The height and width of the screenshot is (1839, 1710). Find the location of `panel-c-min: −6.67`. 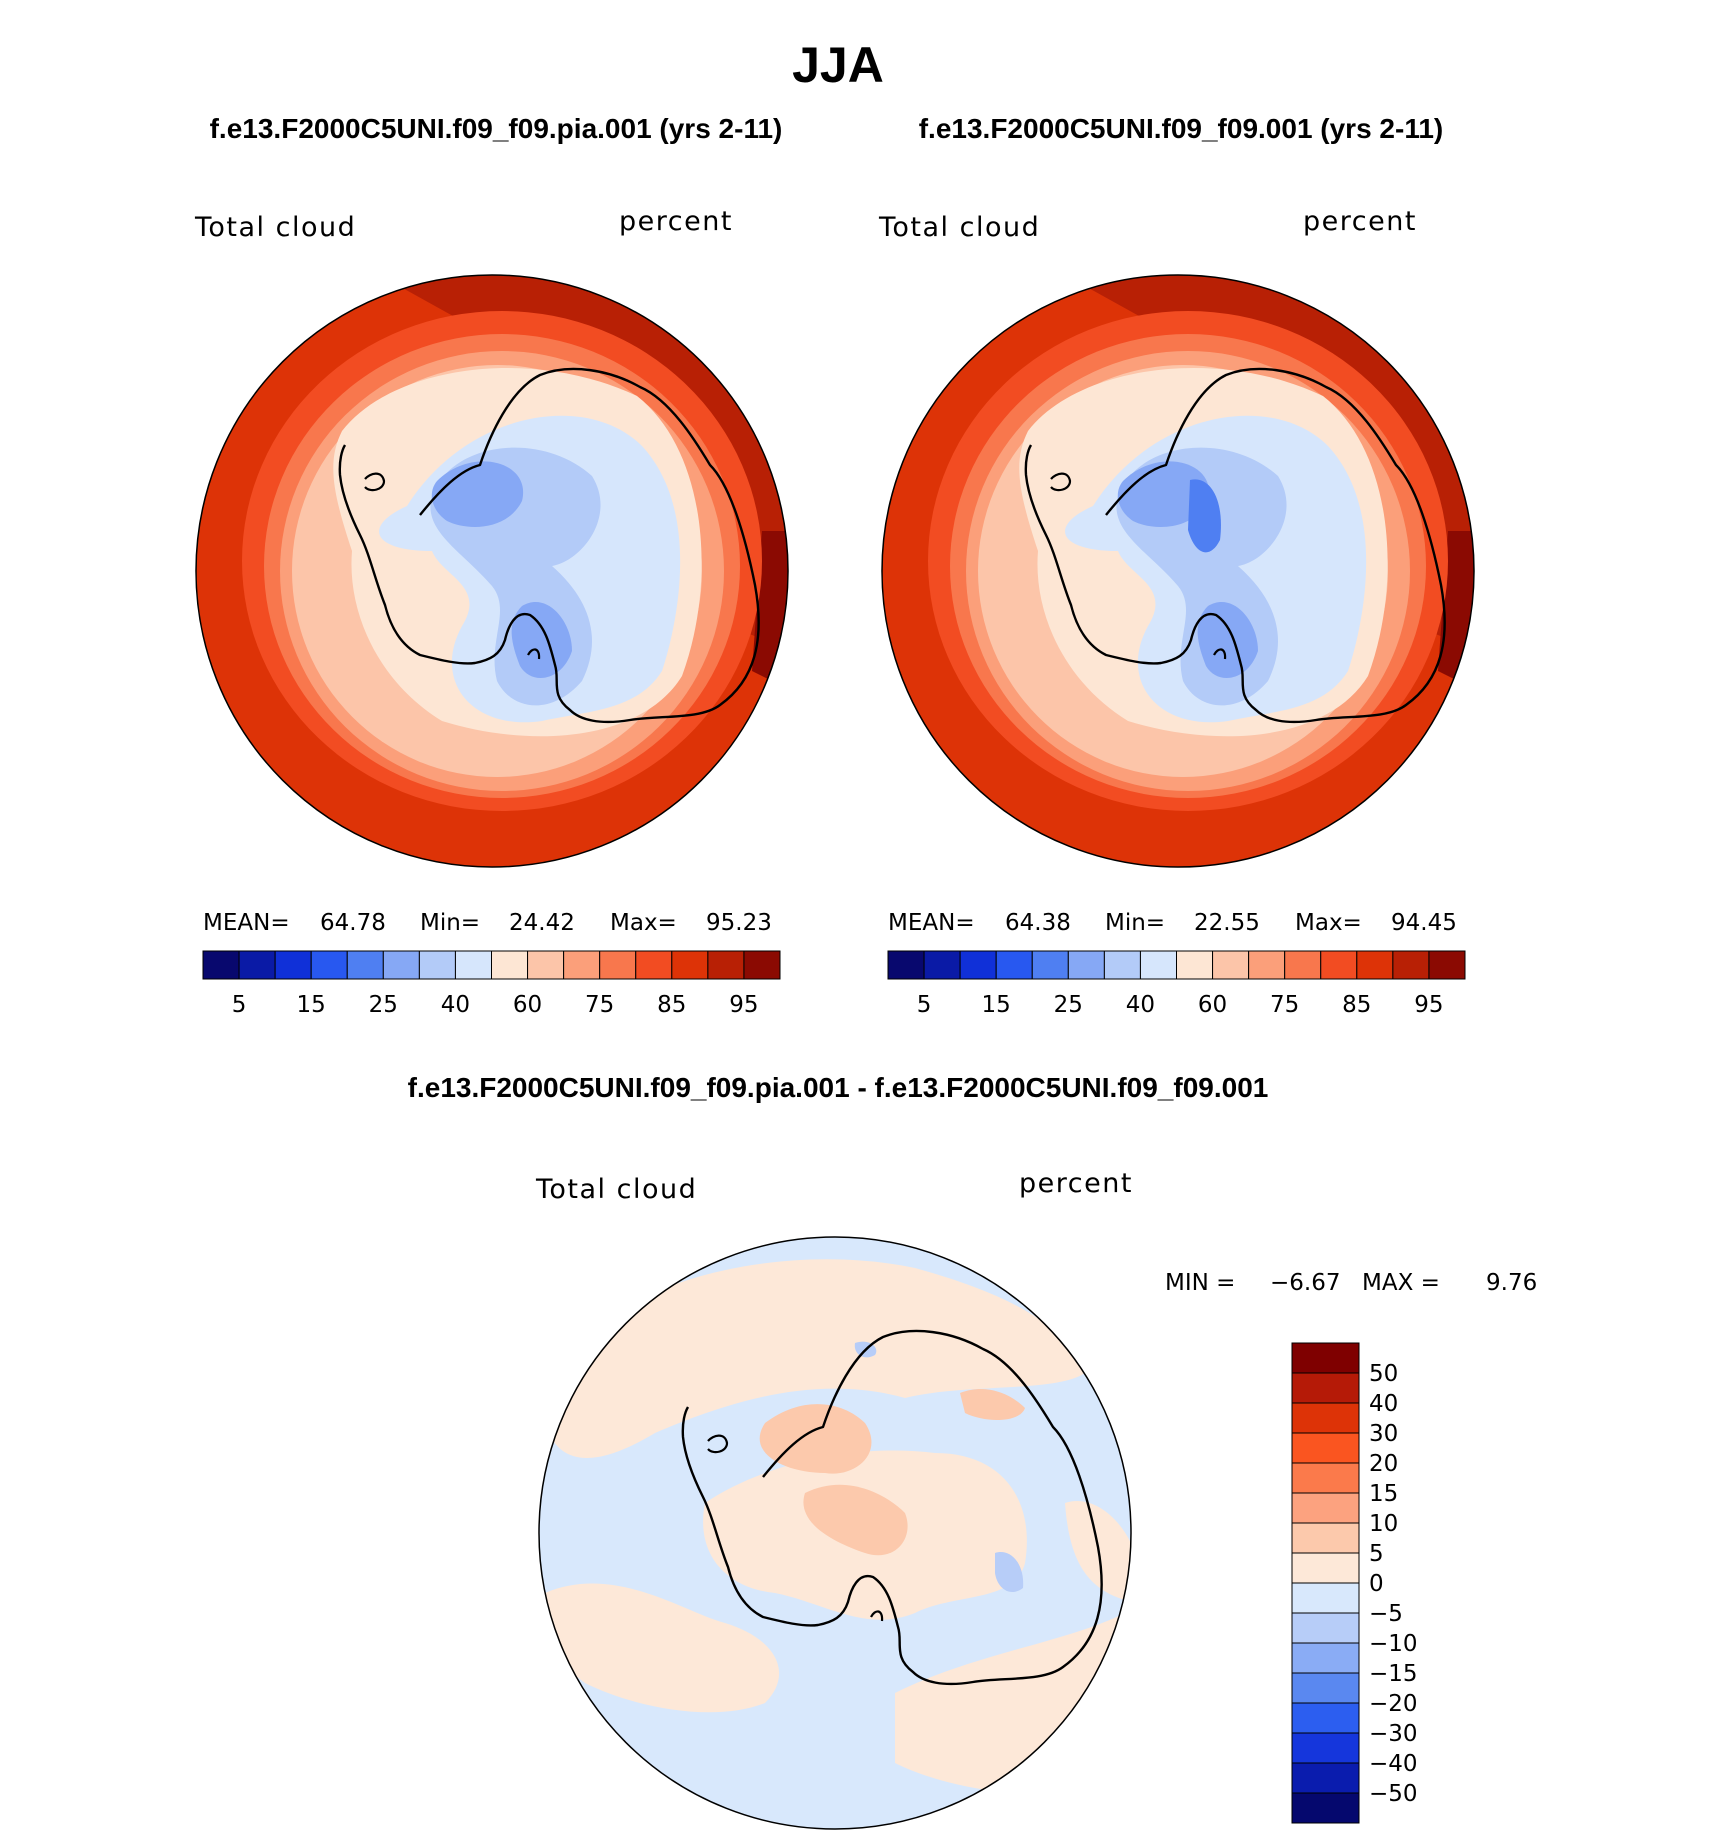

panel-c-min: −6.67 is located at coordinates (1305, 1283).